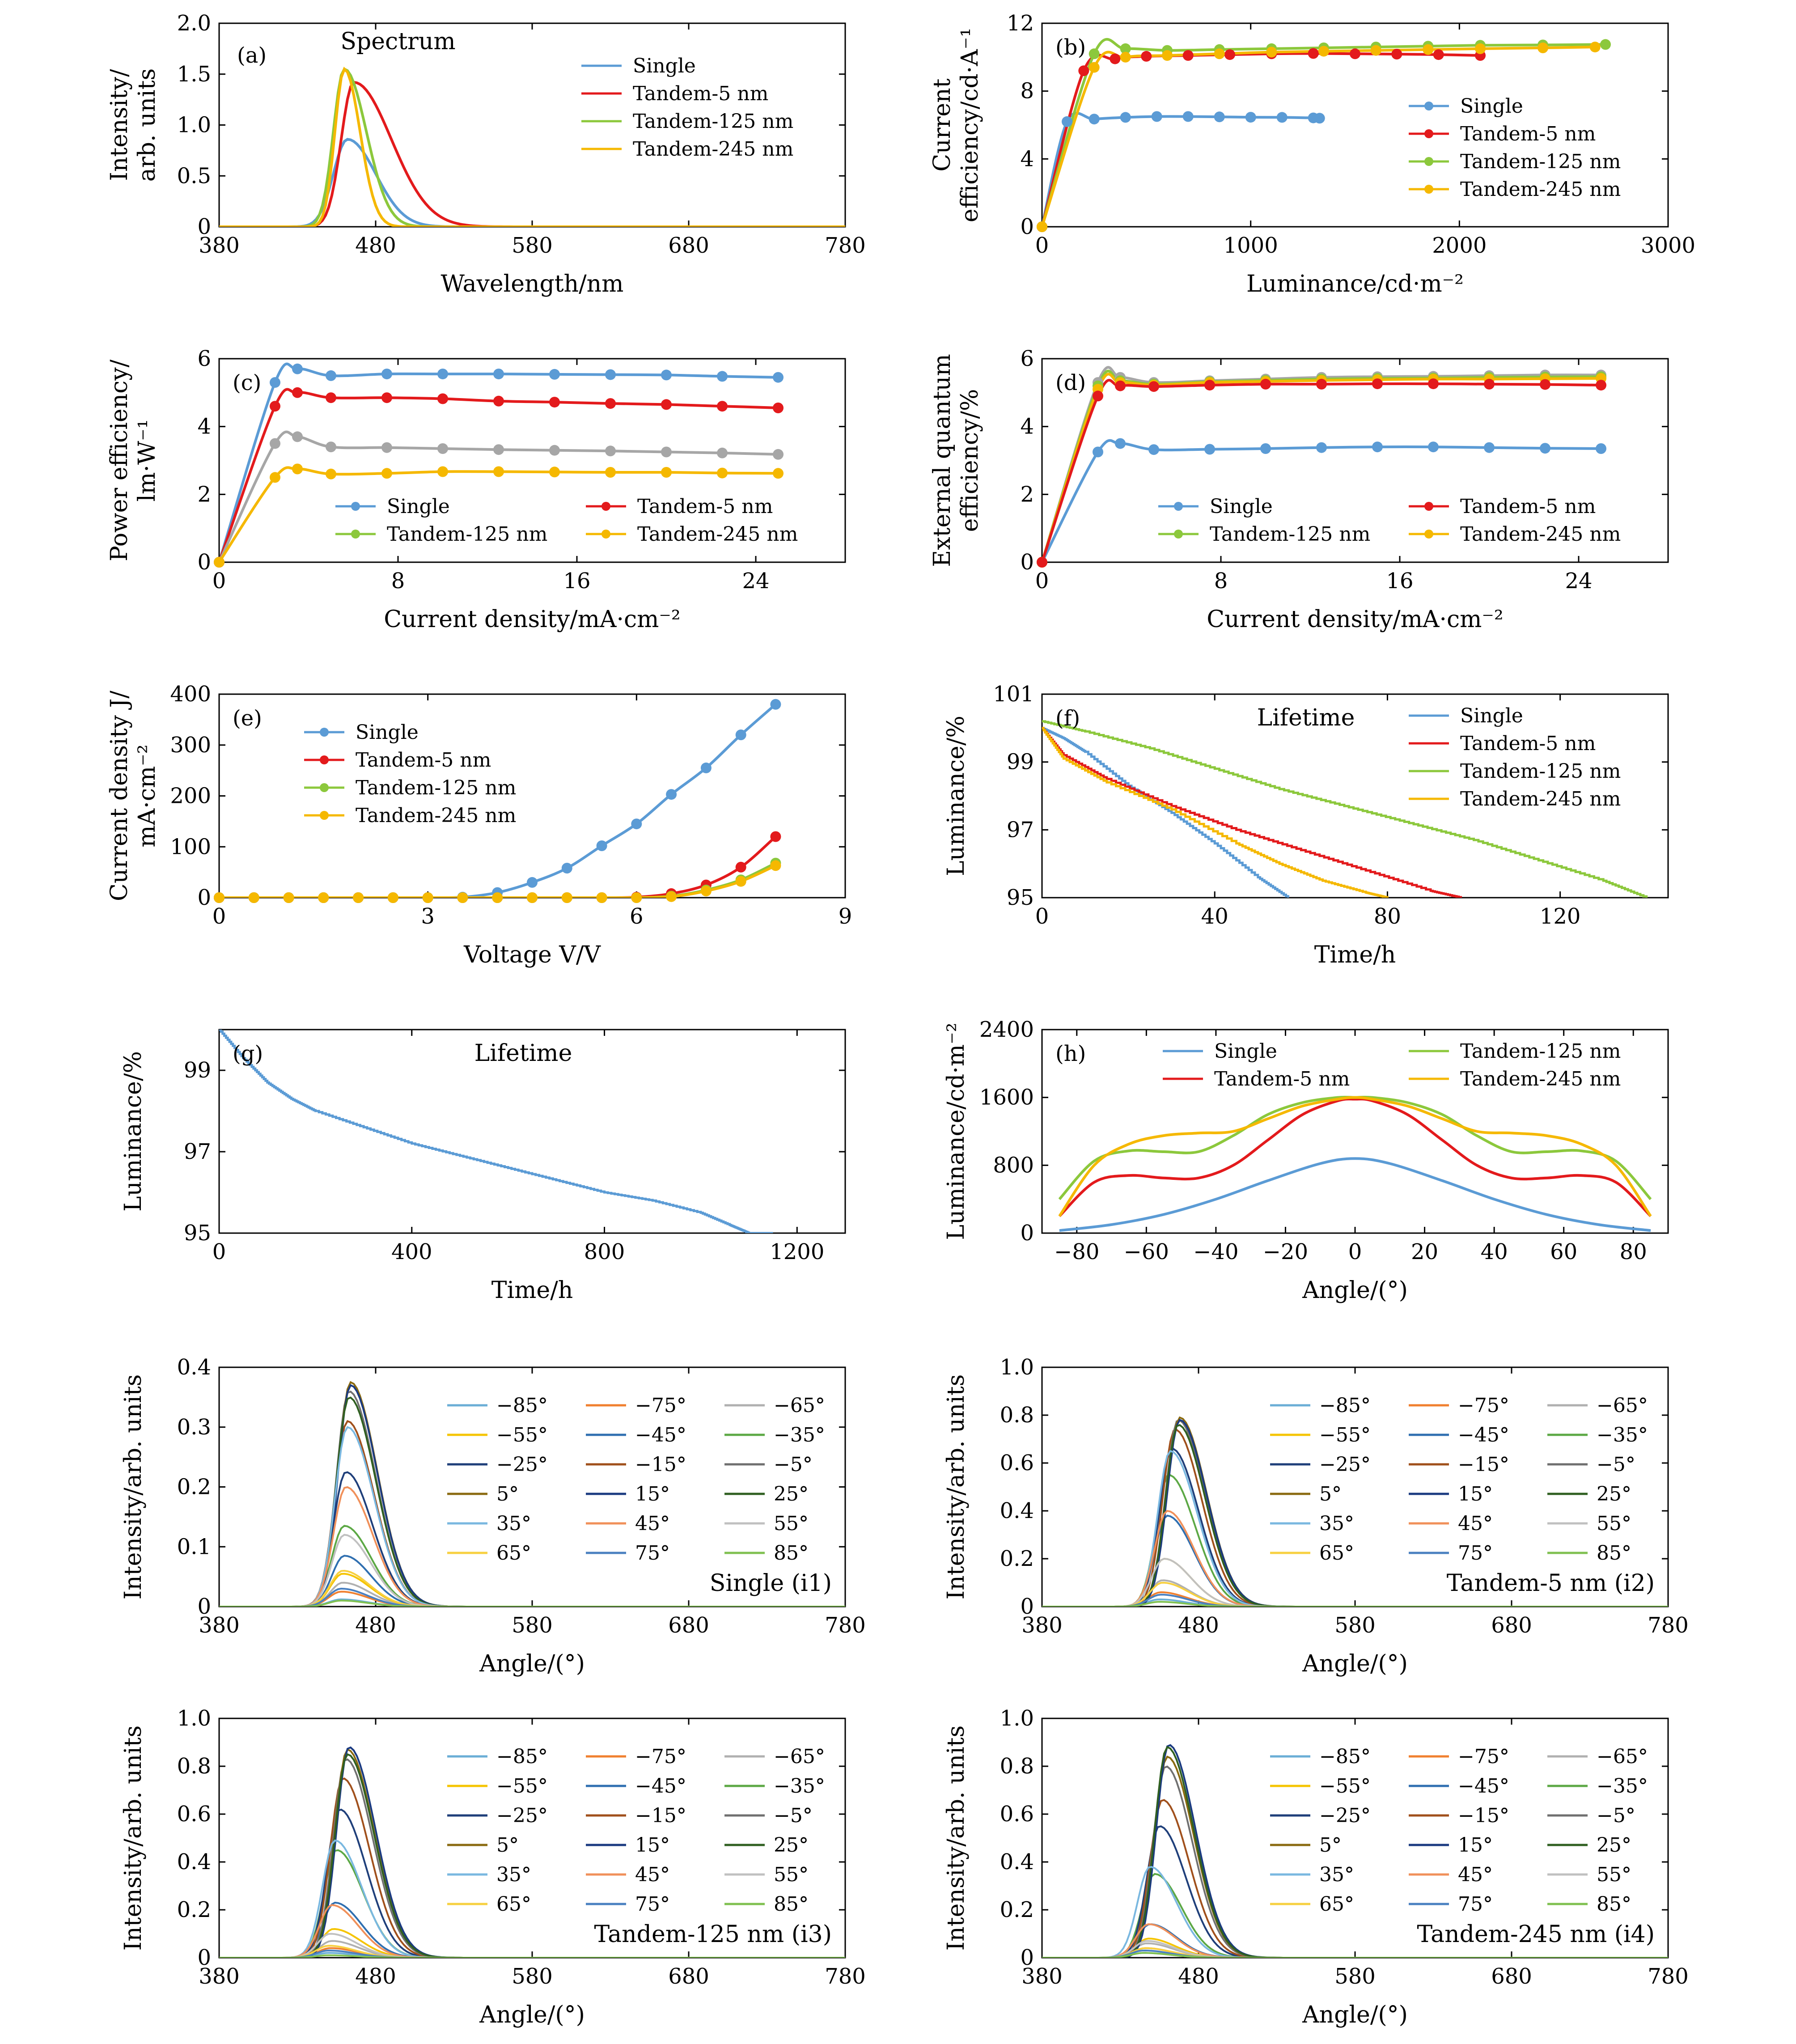 This screenshot has height=2044, width=1796. What do you see at coordinates (1198, 1976) in the screenshot?
I see `x-tick-label: 480` at bounding box center [1198, 1976].